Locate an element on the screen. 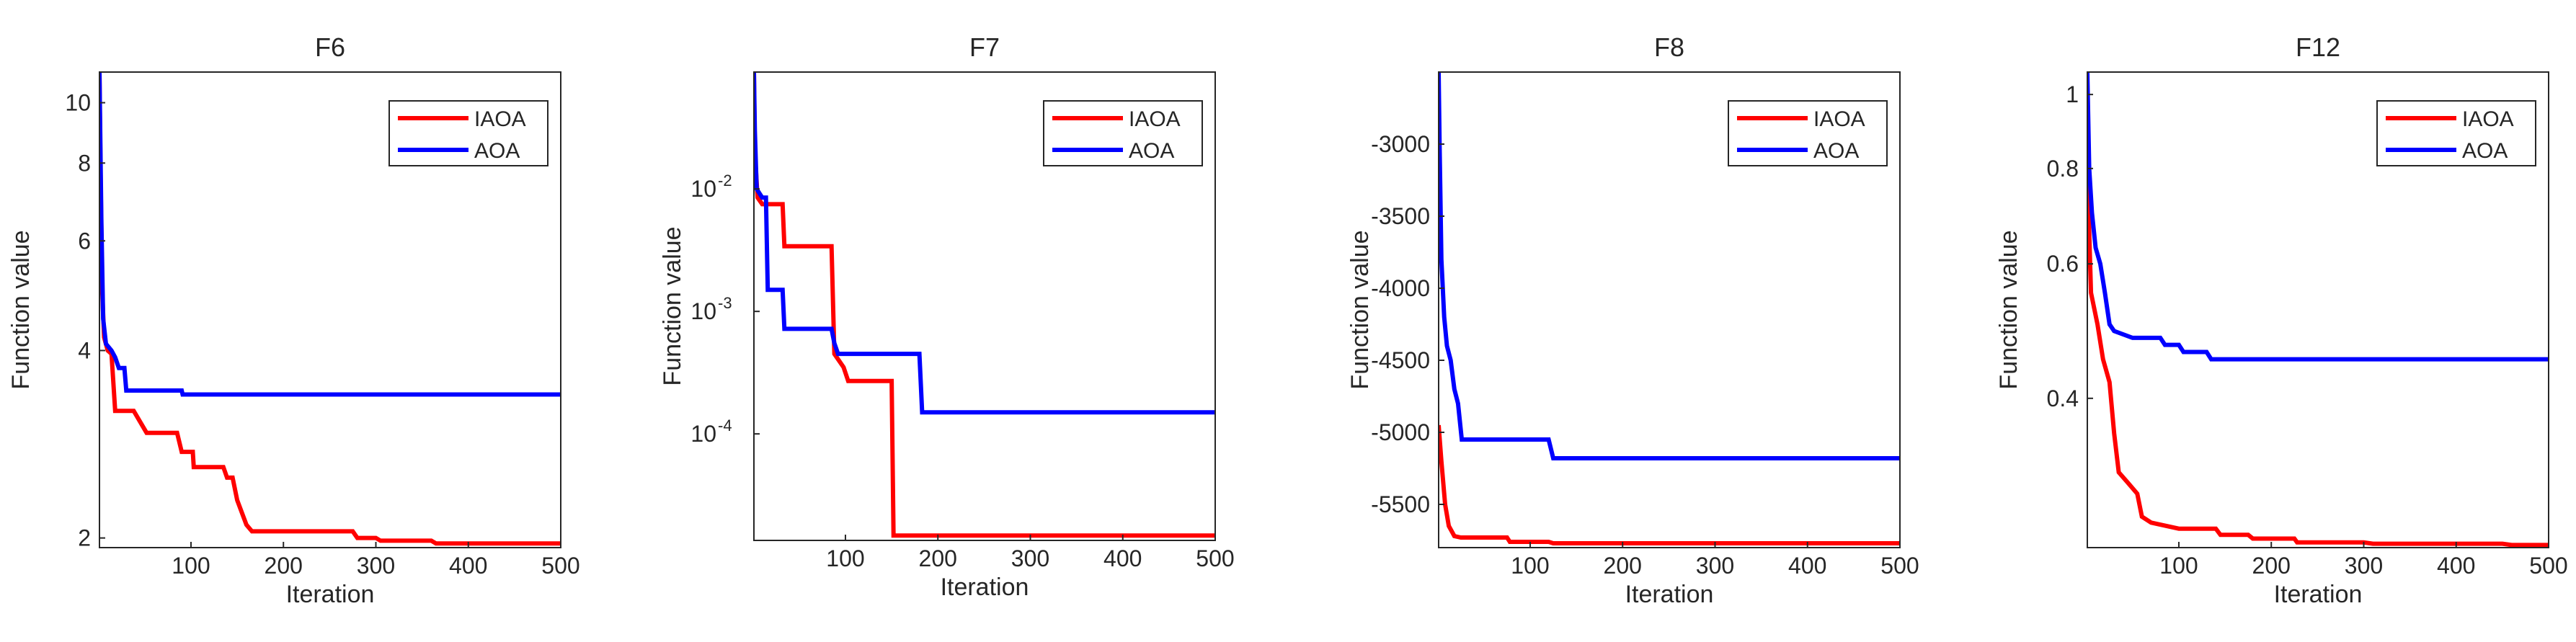 Image resolution: width=2576 pixels, height=642 pixels. y-tick-label: 2 is located at coordinates (84, 538).